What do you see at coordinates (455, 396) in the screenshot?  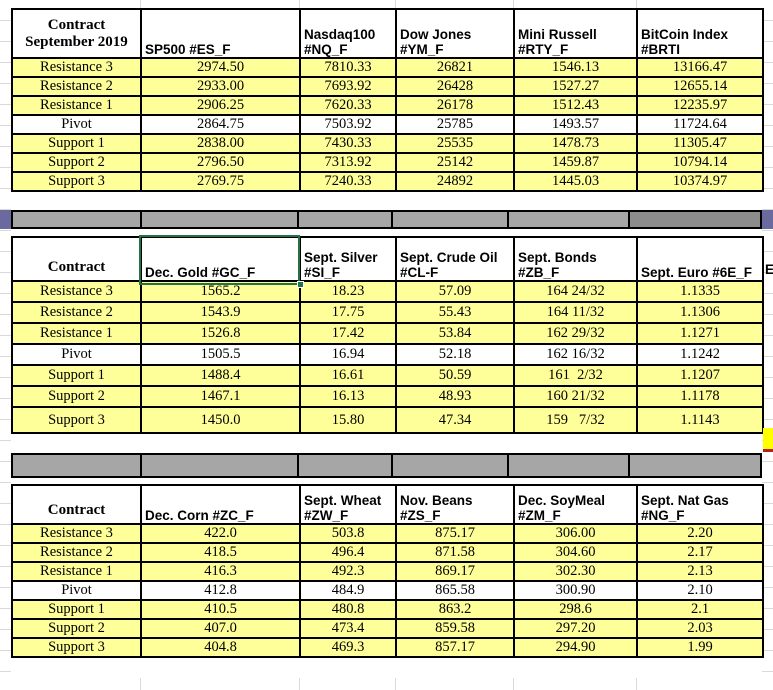 I see `value-cell: 48.93` at bounding box center [455, 396].